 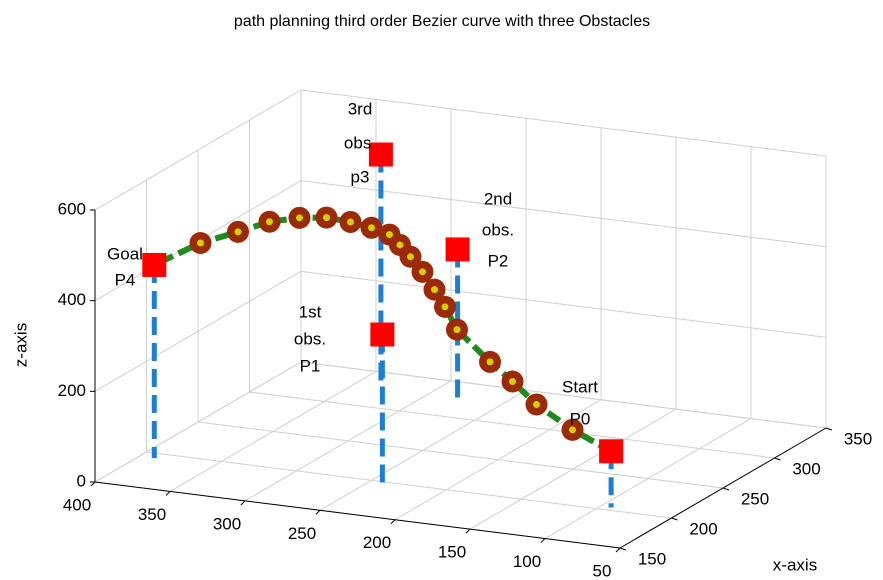 I want to click on y-tick-label: 50, so click(x=602, y=570).